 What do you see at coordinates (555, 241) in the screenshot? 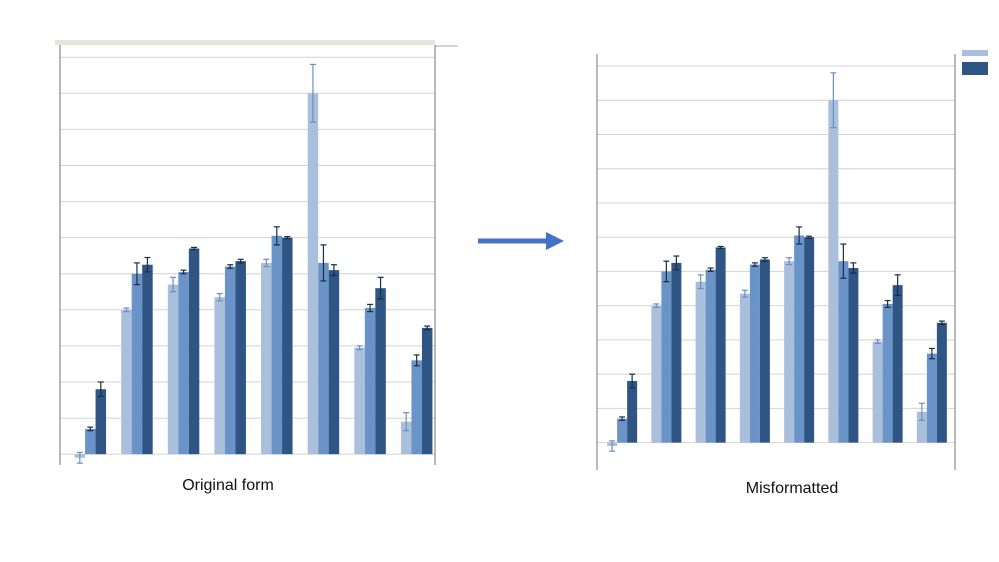
I see `arrow-head` at bounding box center [555, 241].